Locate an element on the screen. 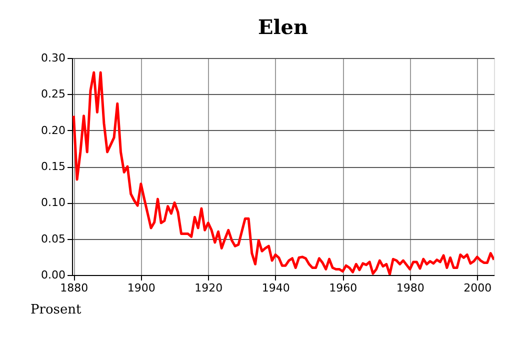 Image resolution: width=514 pixels, height=343 pixels. x-tick-label: 1880 is located at coordinates (74, 288).